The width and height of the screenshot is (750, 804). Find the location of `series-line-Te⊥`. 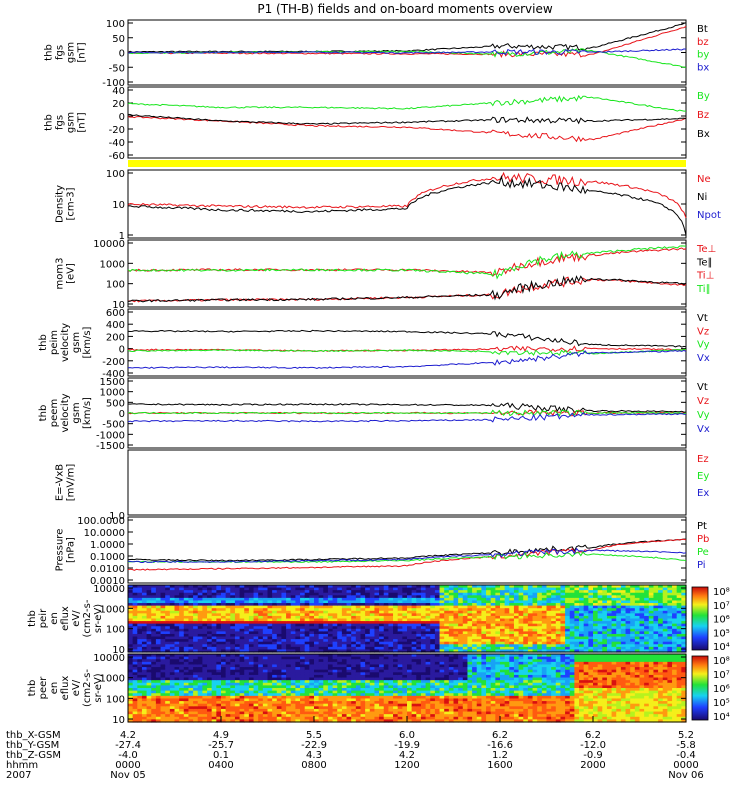

series-line-Te⊥ is located at coordinates (407, 289).